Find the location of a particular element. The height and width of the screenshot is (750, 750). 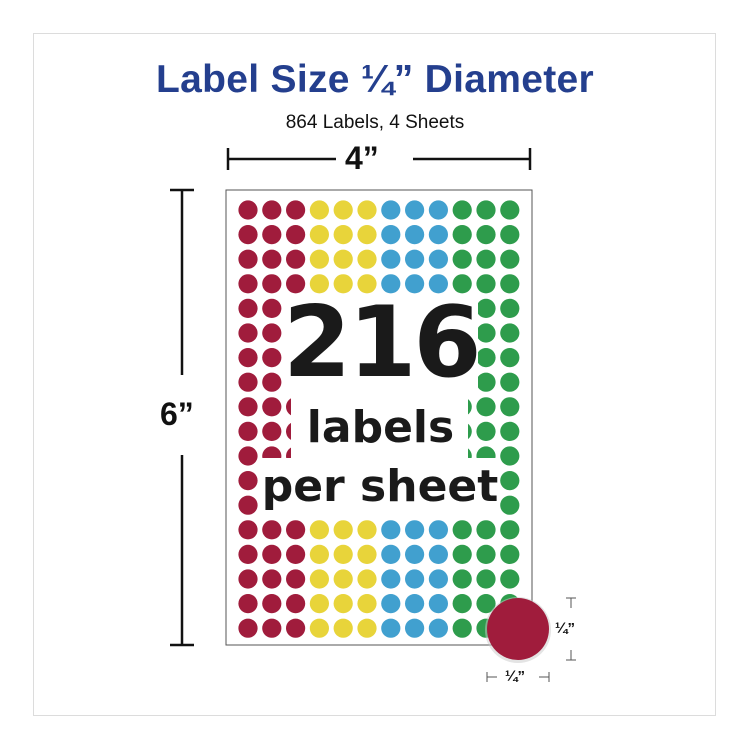

labels-text: labels is located at coordinates (380, 427).